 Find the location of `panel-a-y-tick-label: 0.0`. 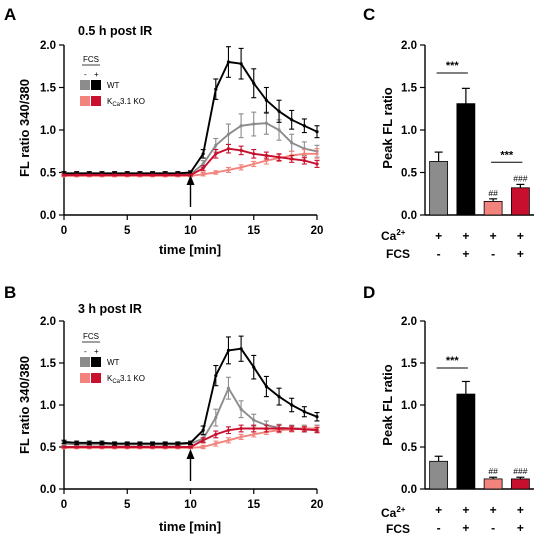

panel-a-y-tick-label: 0.0 is located at coordinates (48, 216).